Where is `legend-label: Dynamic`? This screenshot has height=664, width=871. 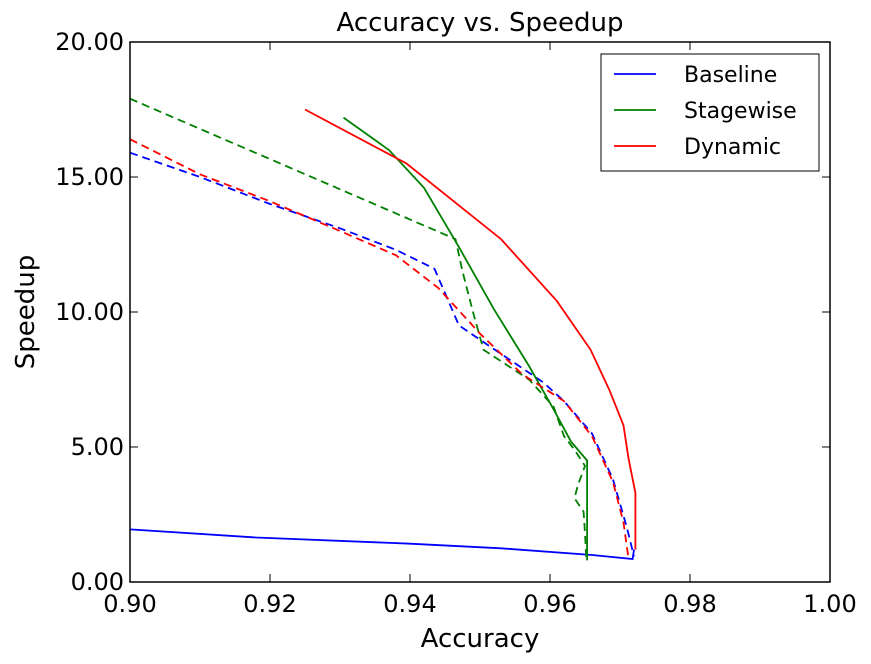 legend-label: Dynamic is located at coordinates (732, 147).